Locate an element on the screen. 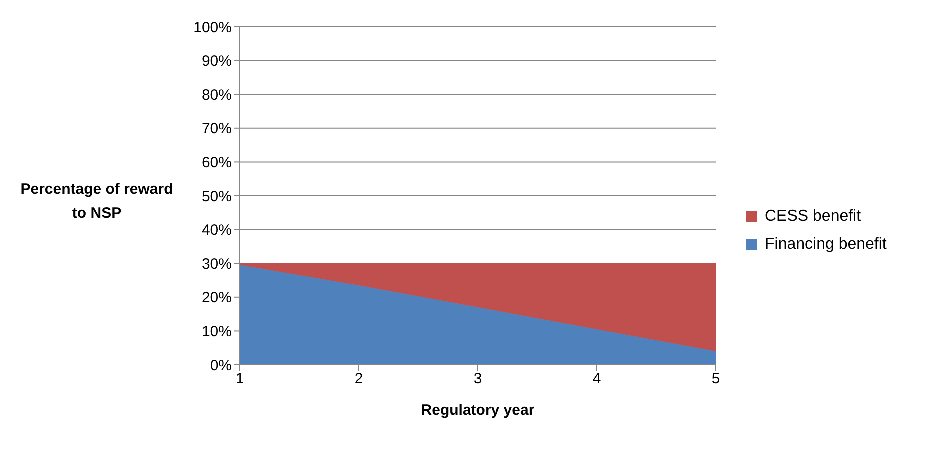  y-tick-label: 60% is located at coordinates (217, 163).